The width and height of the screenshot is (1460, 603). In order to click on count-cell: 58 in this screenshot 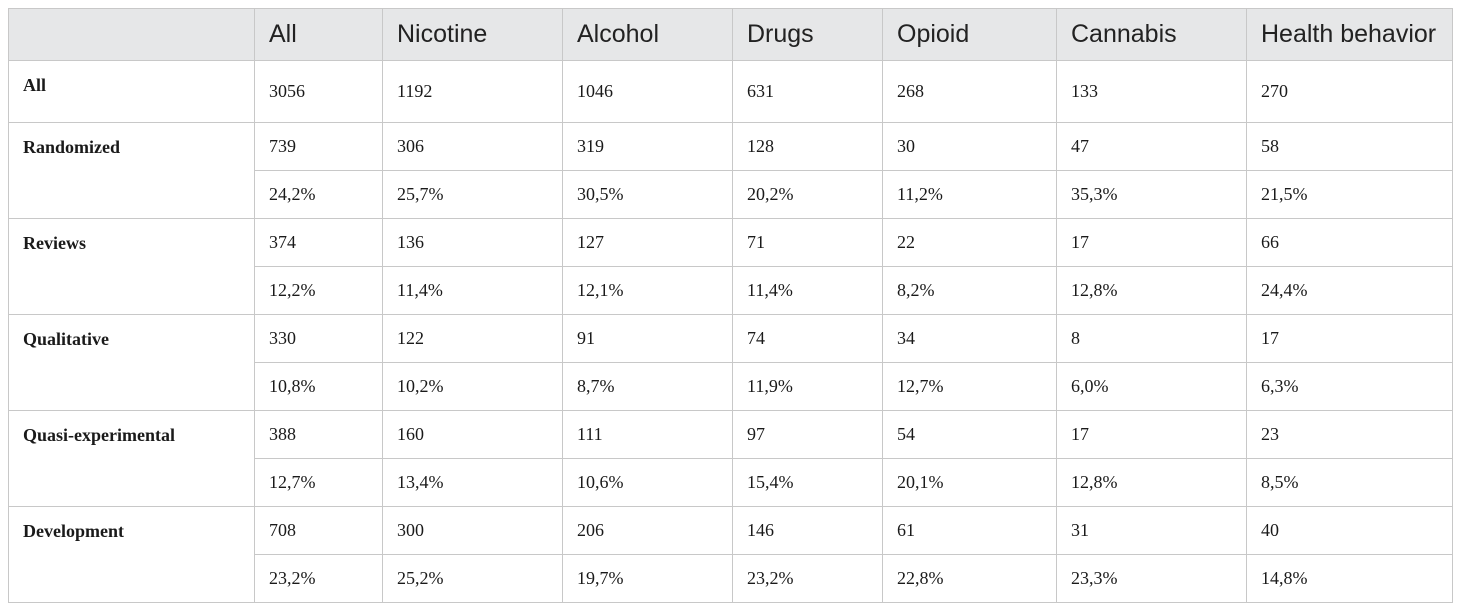, I will do `click(1349, 146)`.